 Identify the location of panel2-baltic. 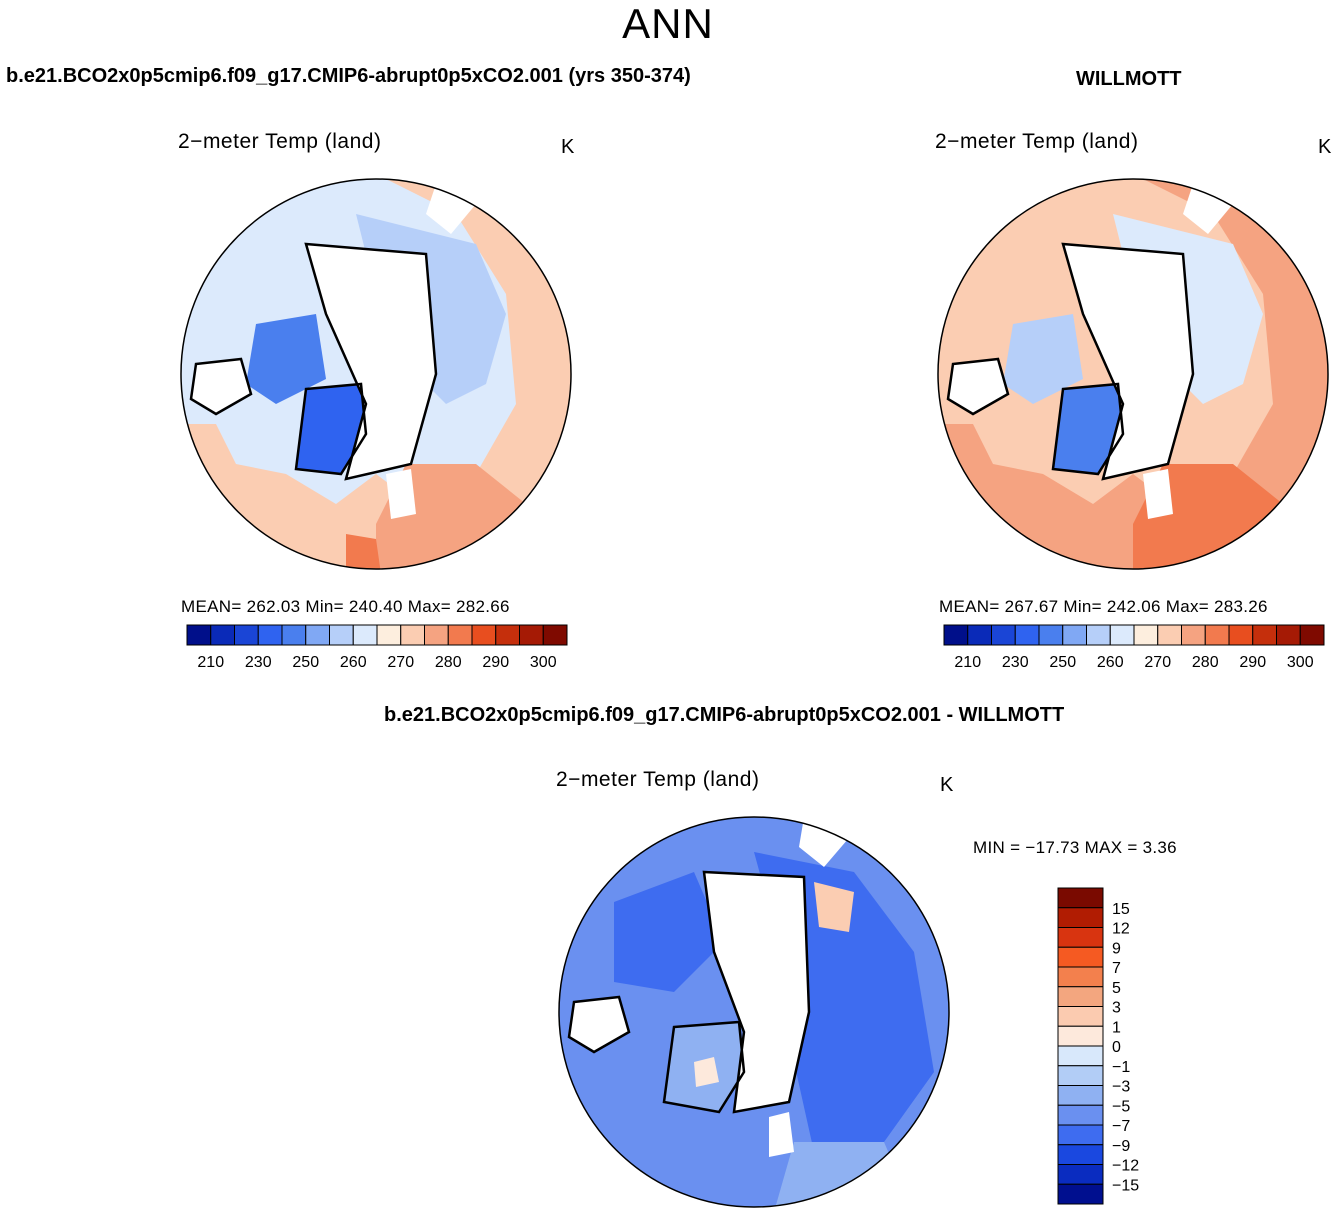
(1158, 494).